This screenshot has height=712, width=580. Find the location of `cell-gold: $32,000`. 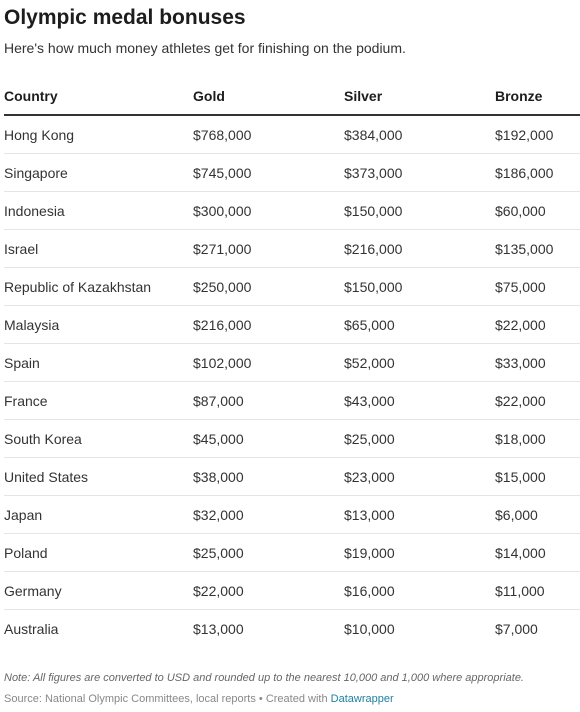

cell-gold: $32,000 is located at coordinates (268, 514).